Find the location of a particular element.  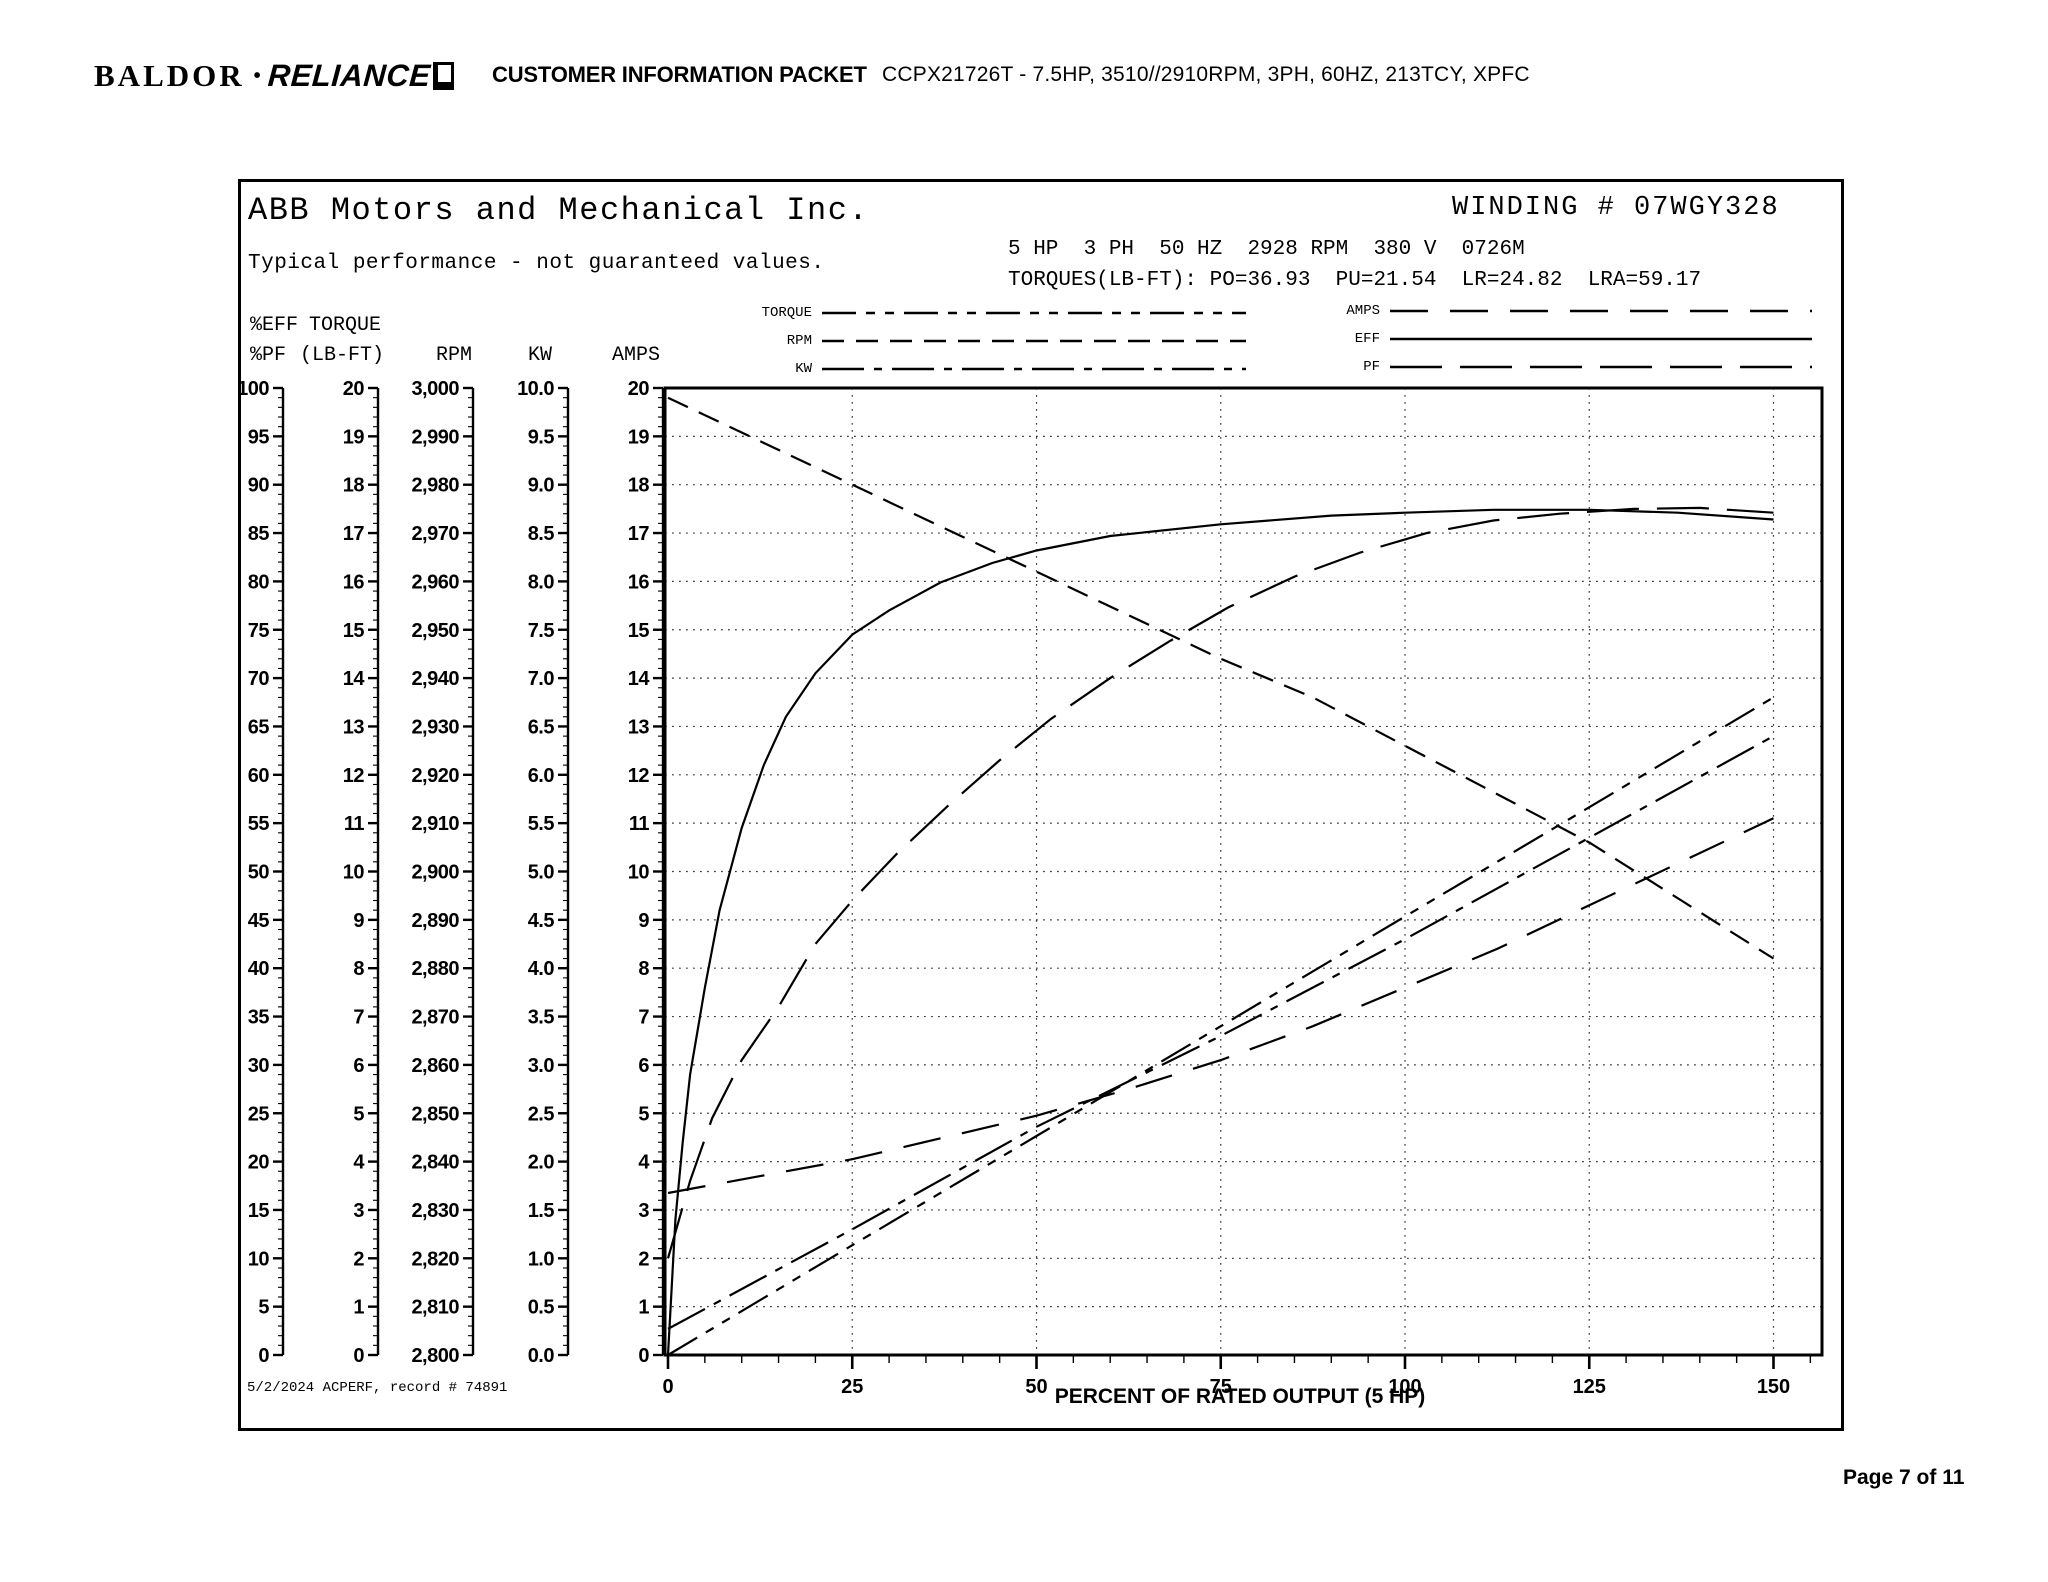

y-tick-label: 0 is located at coordinates (263, 1356).